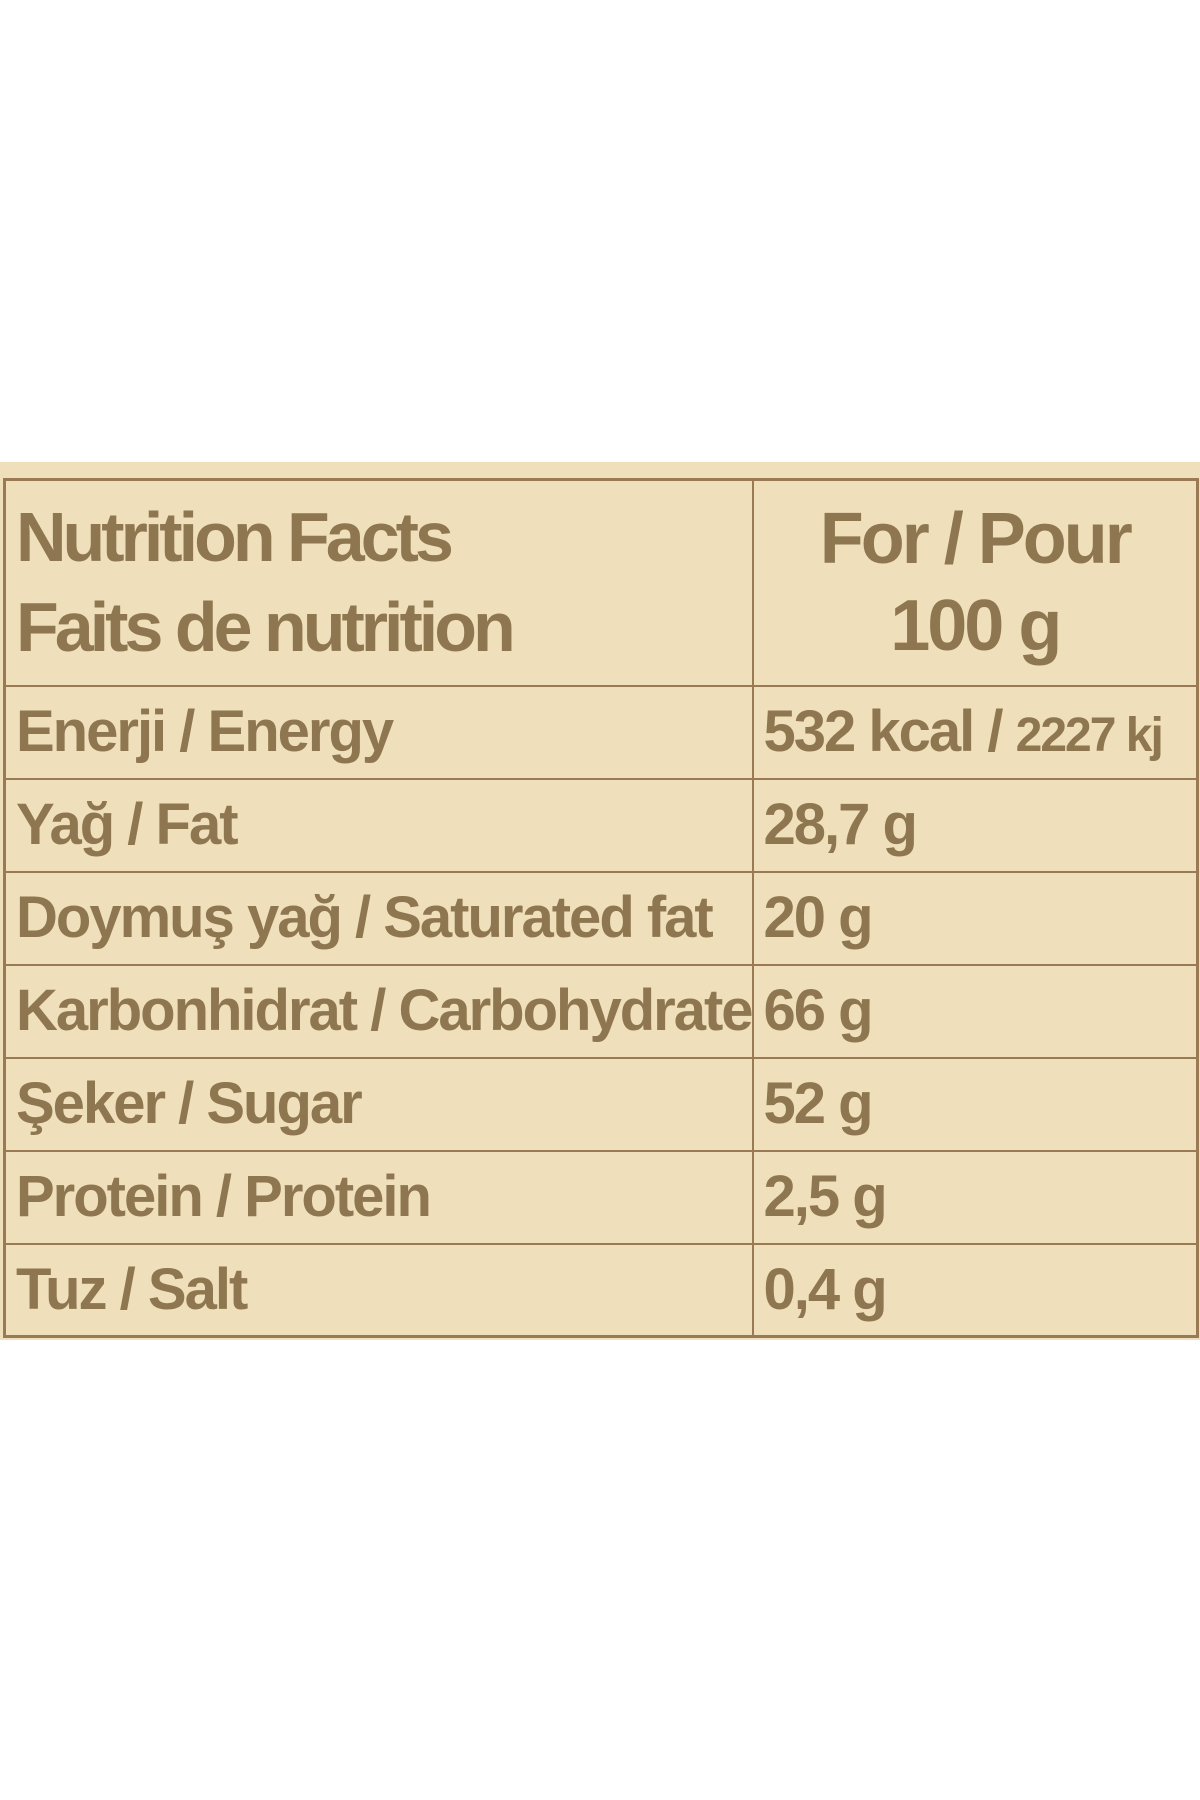 This screenshot has width=1200, height=1800. I want to click on nutrient-name: Yağ / Fat, so click(378, 825).